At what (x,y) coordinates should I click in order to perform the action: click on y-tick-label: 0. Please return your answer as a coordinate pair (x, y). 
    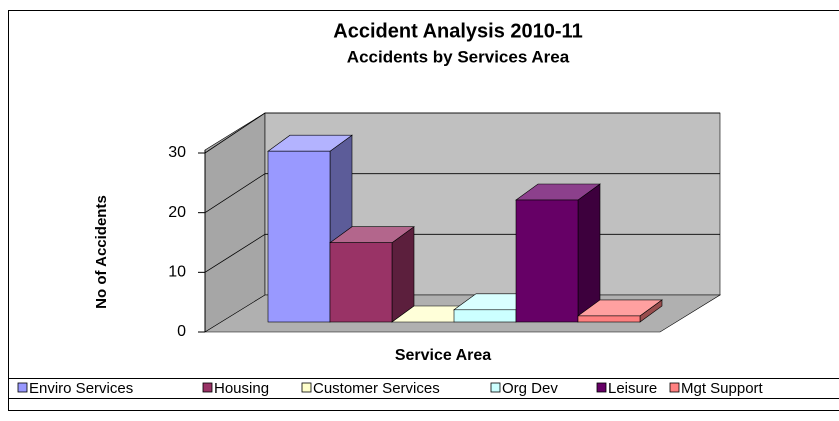
    Looking at the image, I should click on (181, 331).